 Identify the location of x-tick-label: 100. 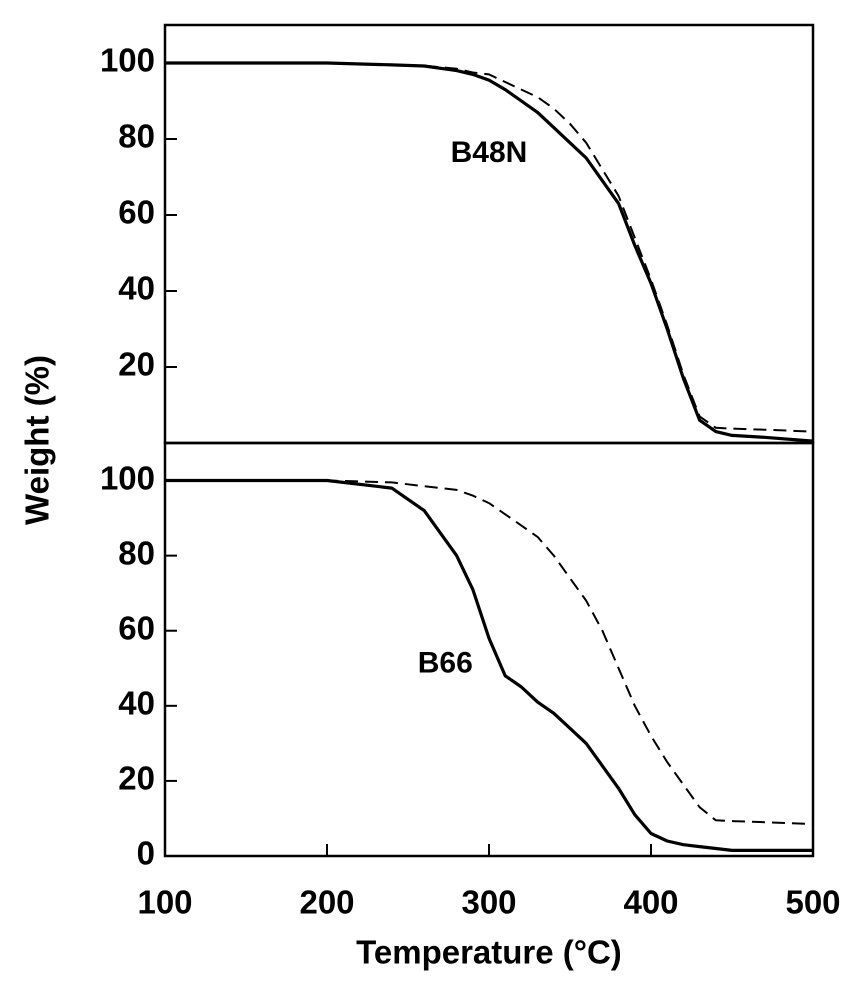
(164, 902).